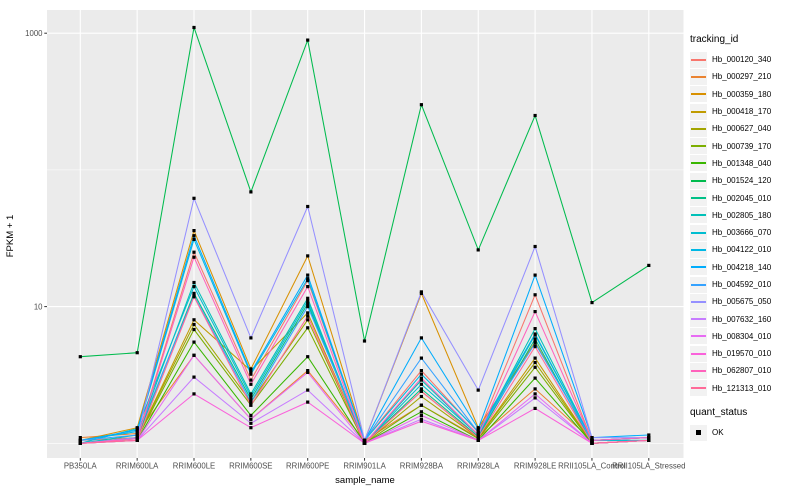  What do you see at coordinates (742, 60) in the screenshot?
I see `legend-item-label: Hb_000120_340` at bounding box center [742, 60].